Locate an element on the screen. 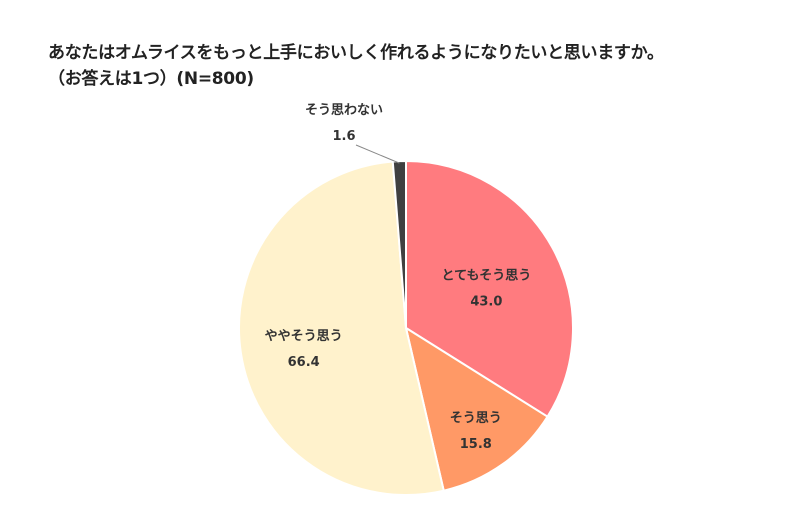  slice-value-label-1: 43.0 is located at coordinates (486, 302).